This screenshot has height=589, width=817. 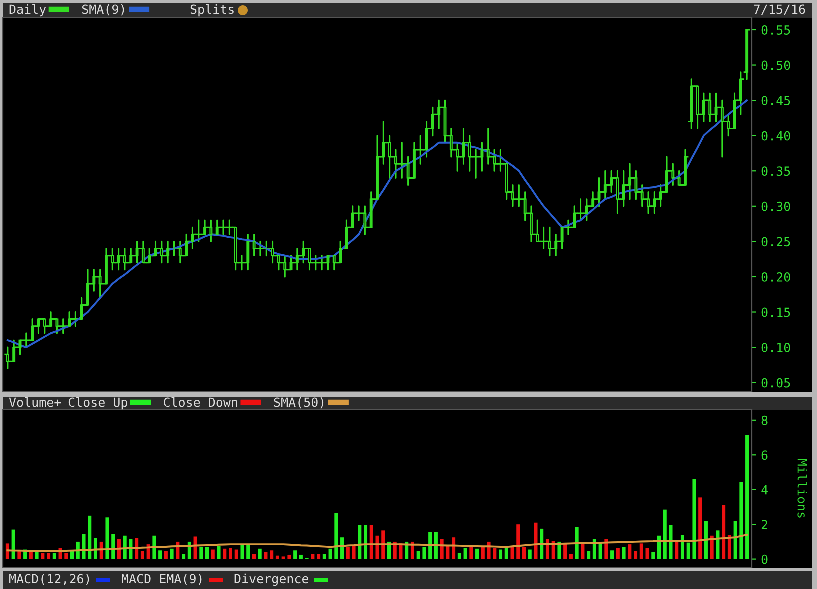 I want to click on y-tick-label: 0.35, so click(x=776, y=171).